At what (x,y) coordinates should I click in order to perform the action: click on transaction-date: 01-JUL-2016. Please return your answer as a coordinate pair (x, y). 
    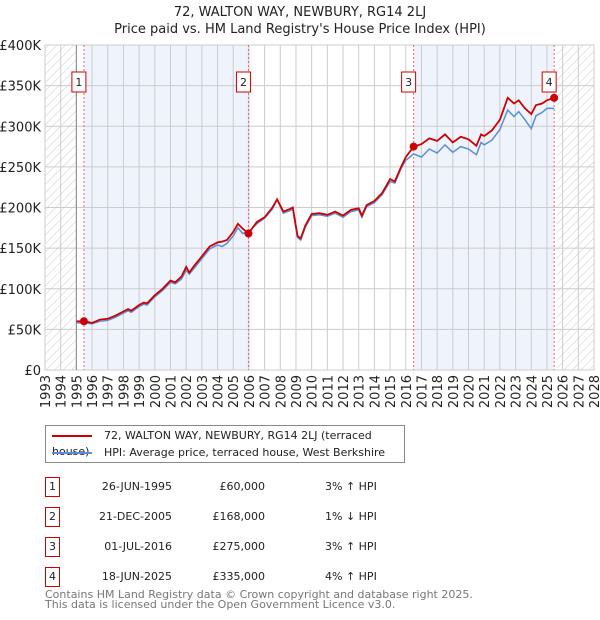
    Looking at the image, I should click on (138, 546).